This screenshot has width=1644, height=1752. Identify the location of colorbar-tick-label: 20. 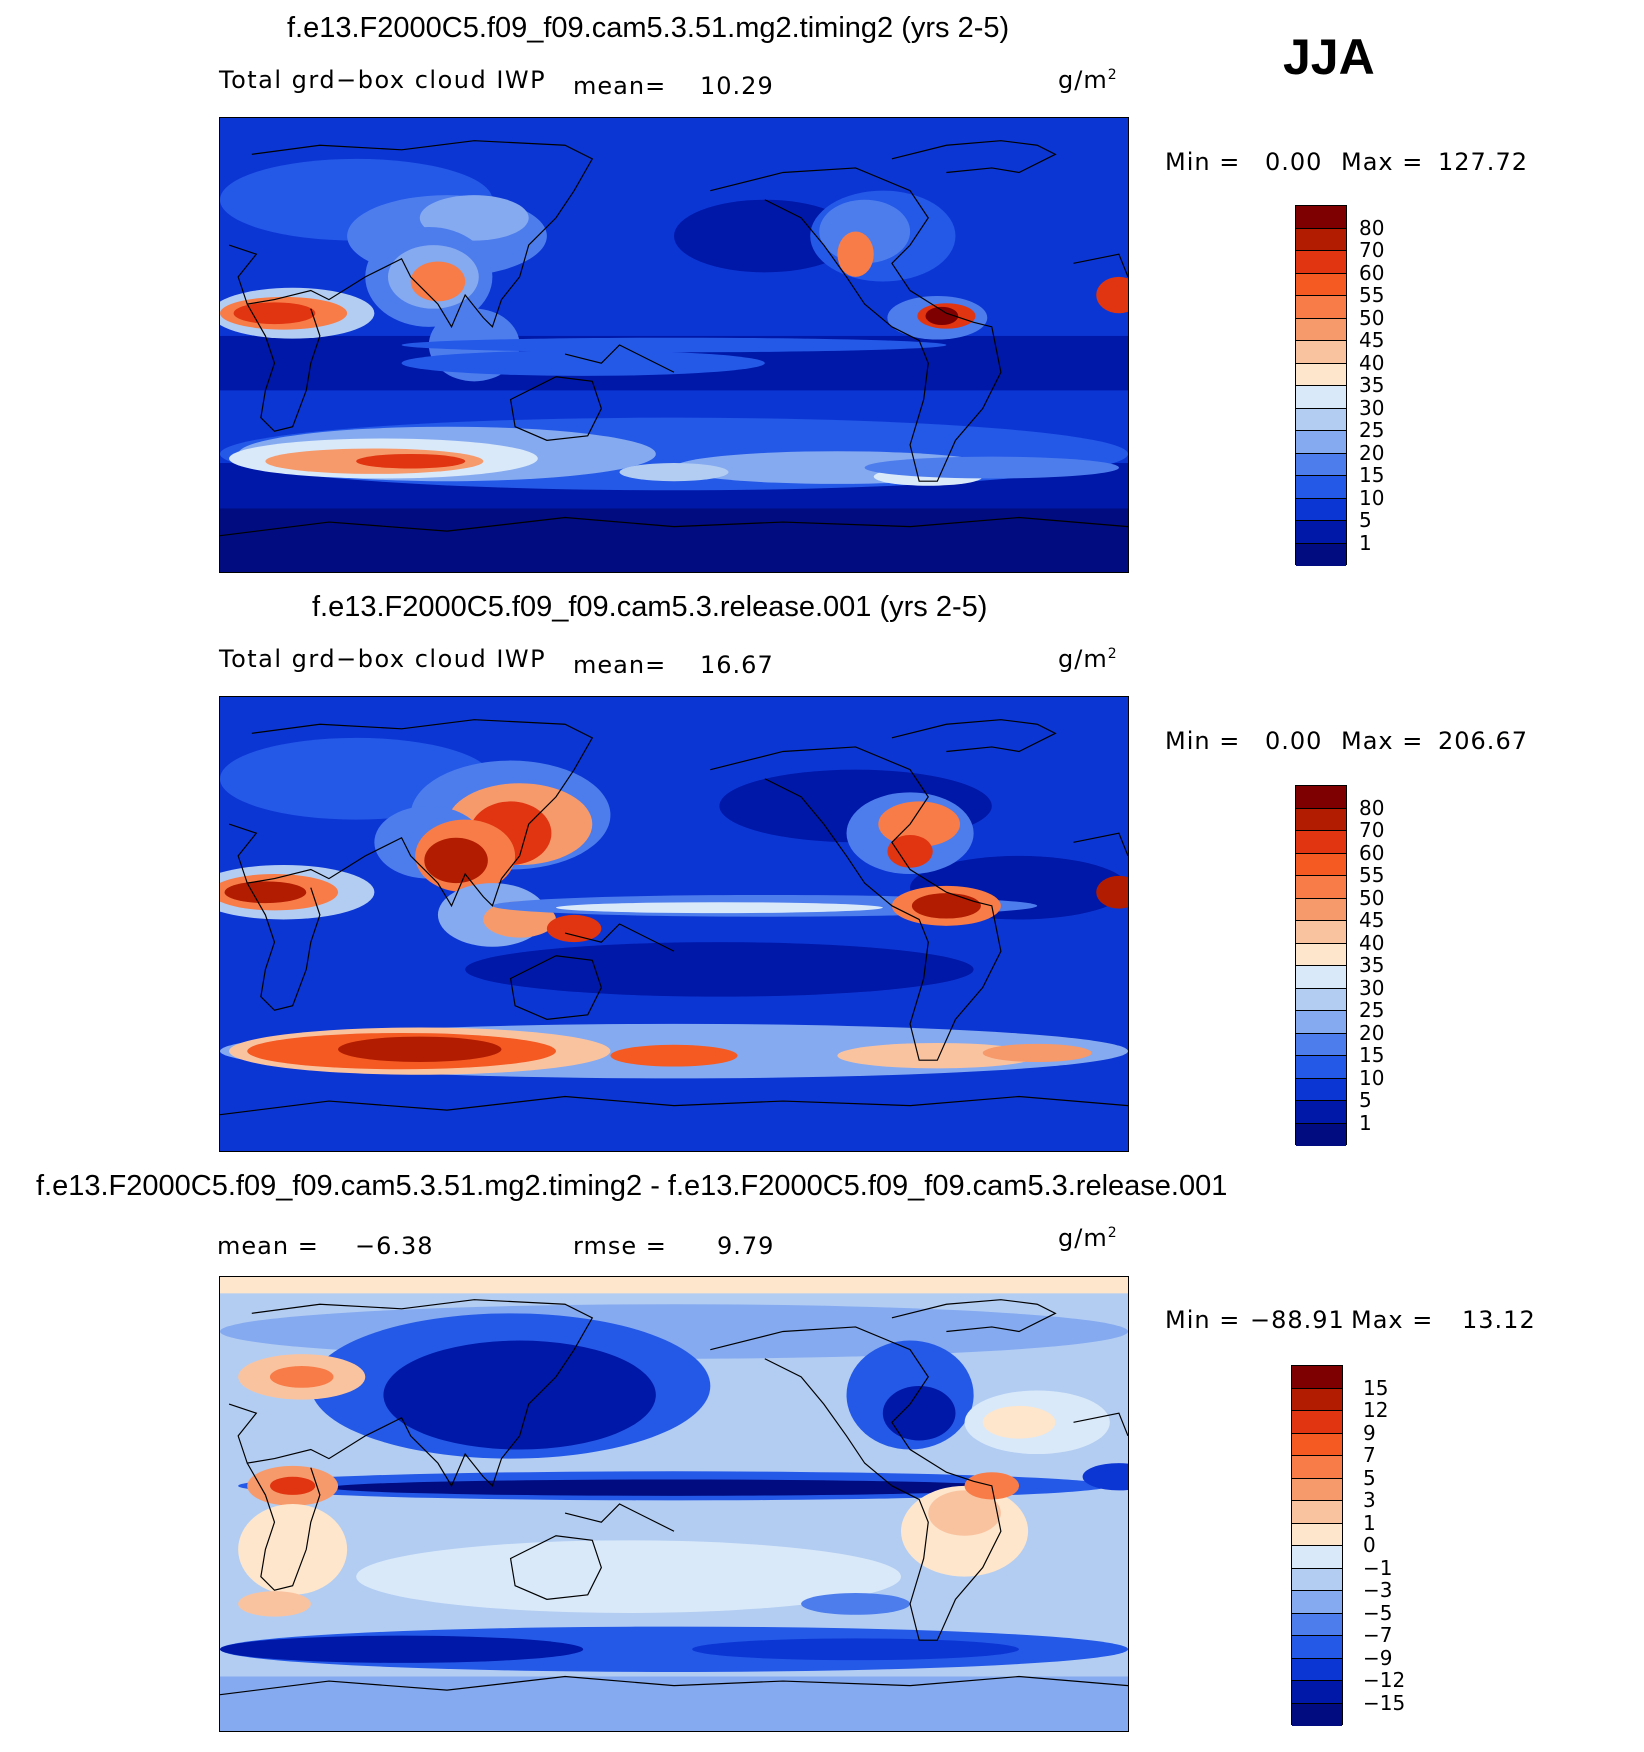
(1372, 1032).